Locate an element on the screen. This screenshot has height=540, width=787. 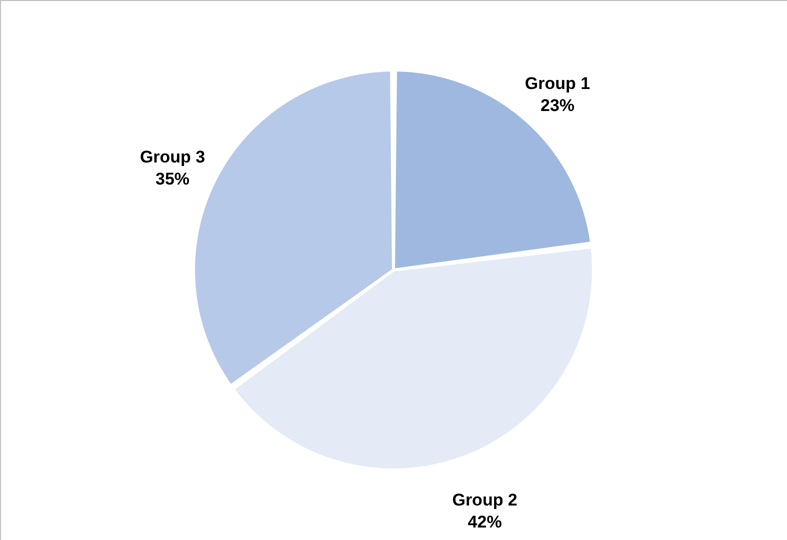
slice-label: Group 2 is located at coordinates (485, 500).